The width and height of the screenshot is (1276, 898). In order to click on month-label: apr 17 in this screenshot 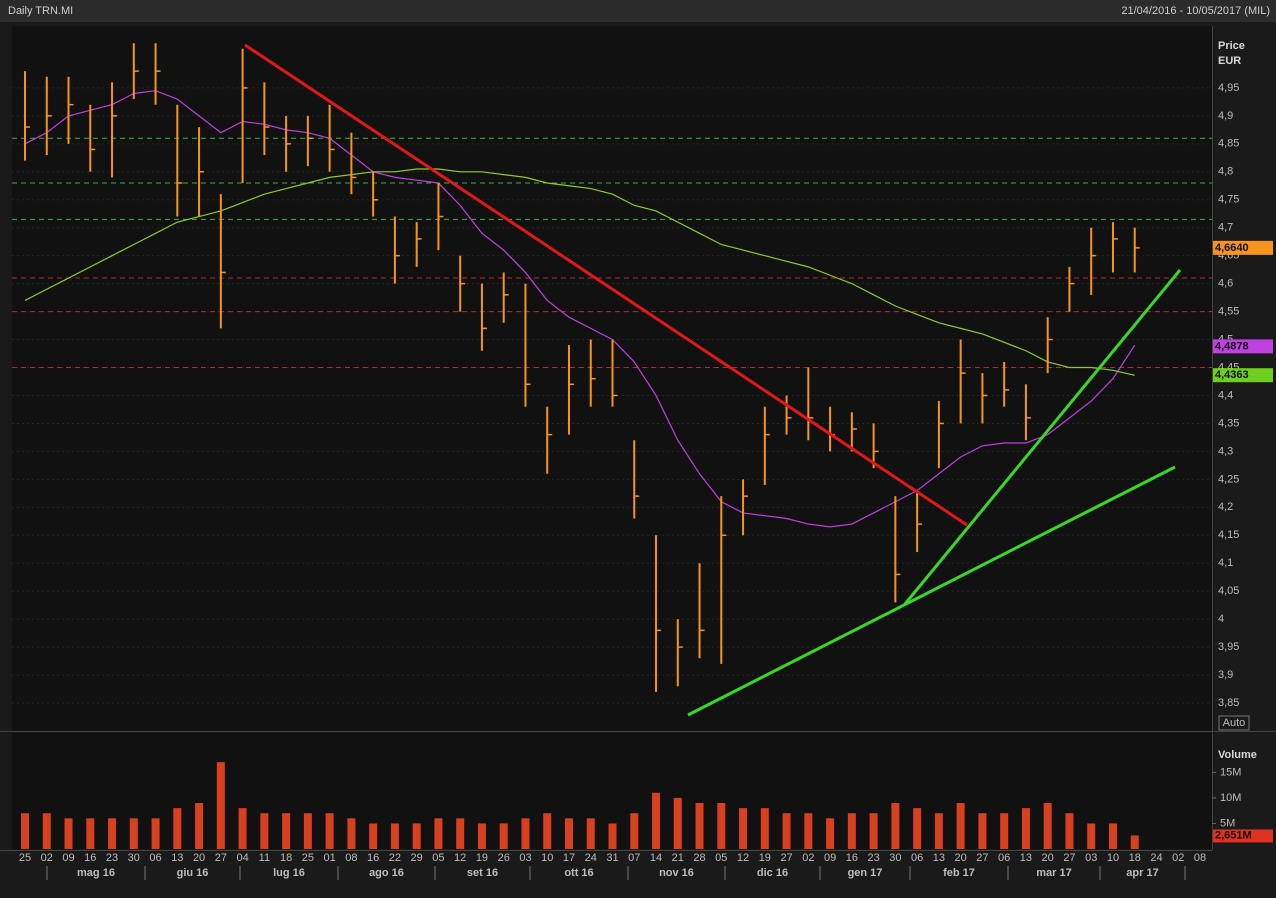, I will do `click(1142, 873)`.